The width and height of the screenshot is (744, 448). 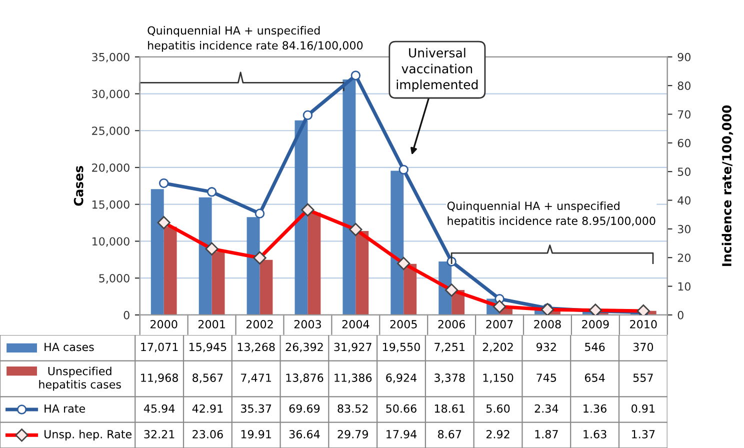 What do you see at coordinates (684, 200) in the screenshot?
I see `y2-tick-label: 40` at bounding box center [684, 200].